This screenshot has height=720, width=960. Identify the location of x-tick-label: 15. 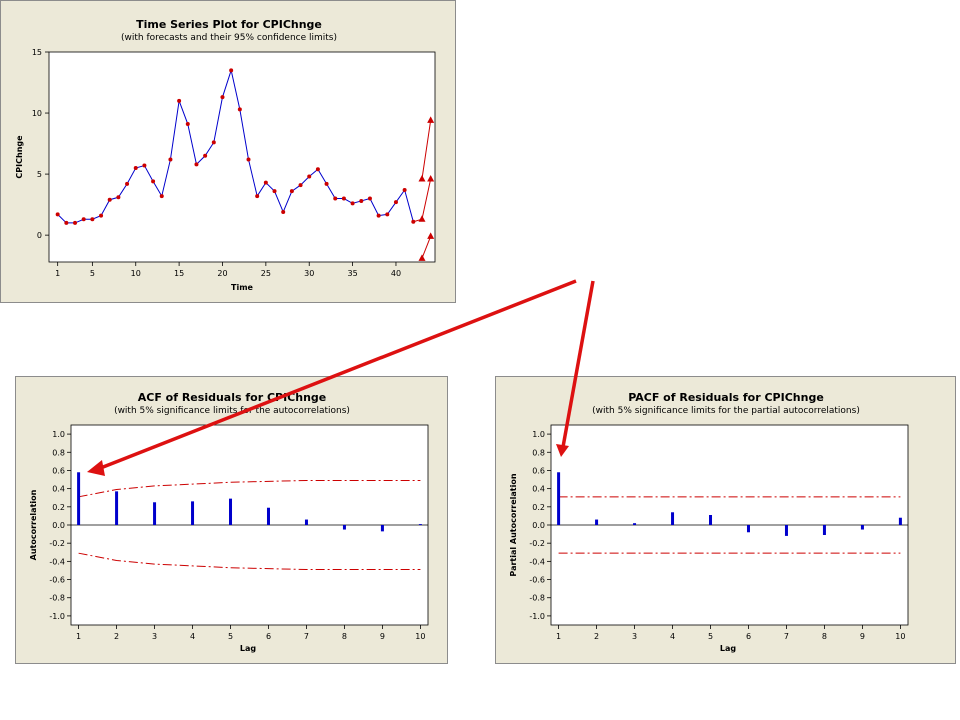
(179, 273).